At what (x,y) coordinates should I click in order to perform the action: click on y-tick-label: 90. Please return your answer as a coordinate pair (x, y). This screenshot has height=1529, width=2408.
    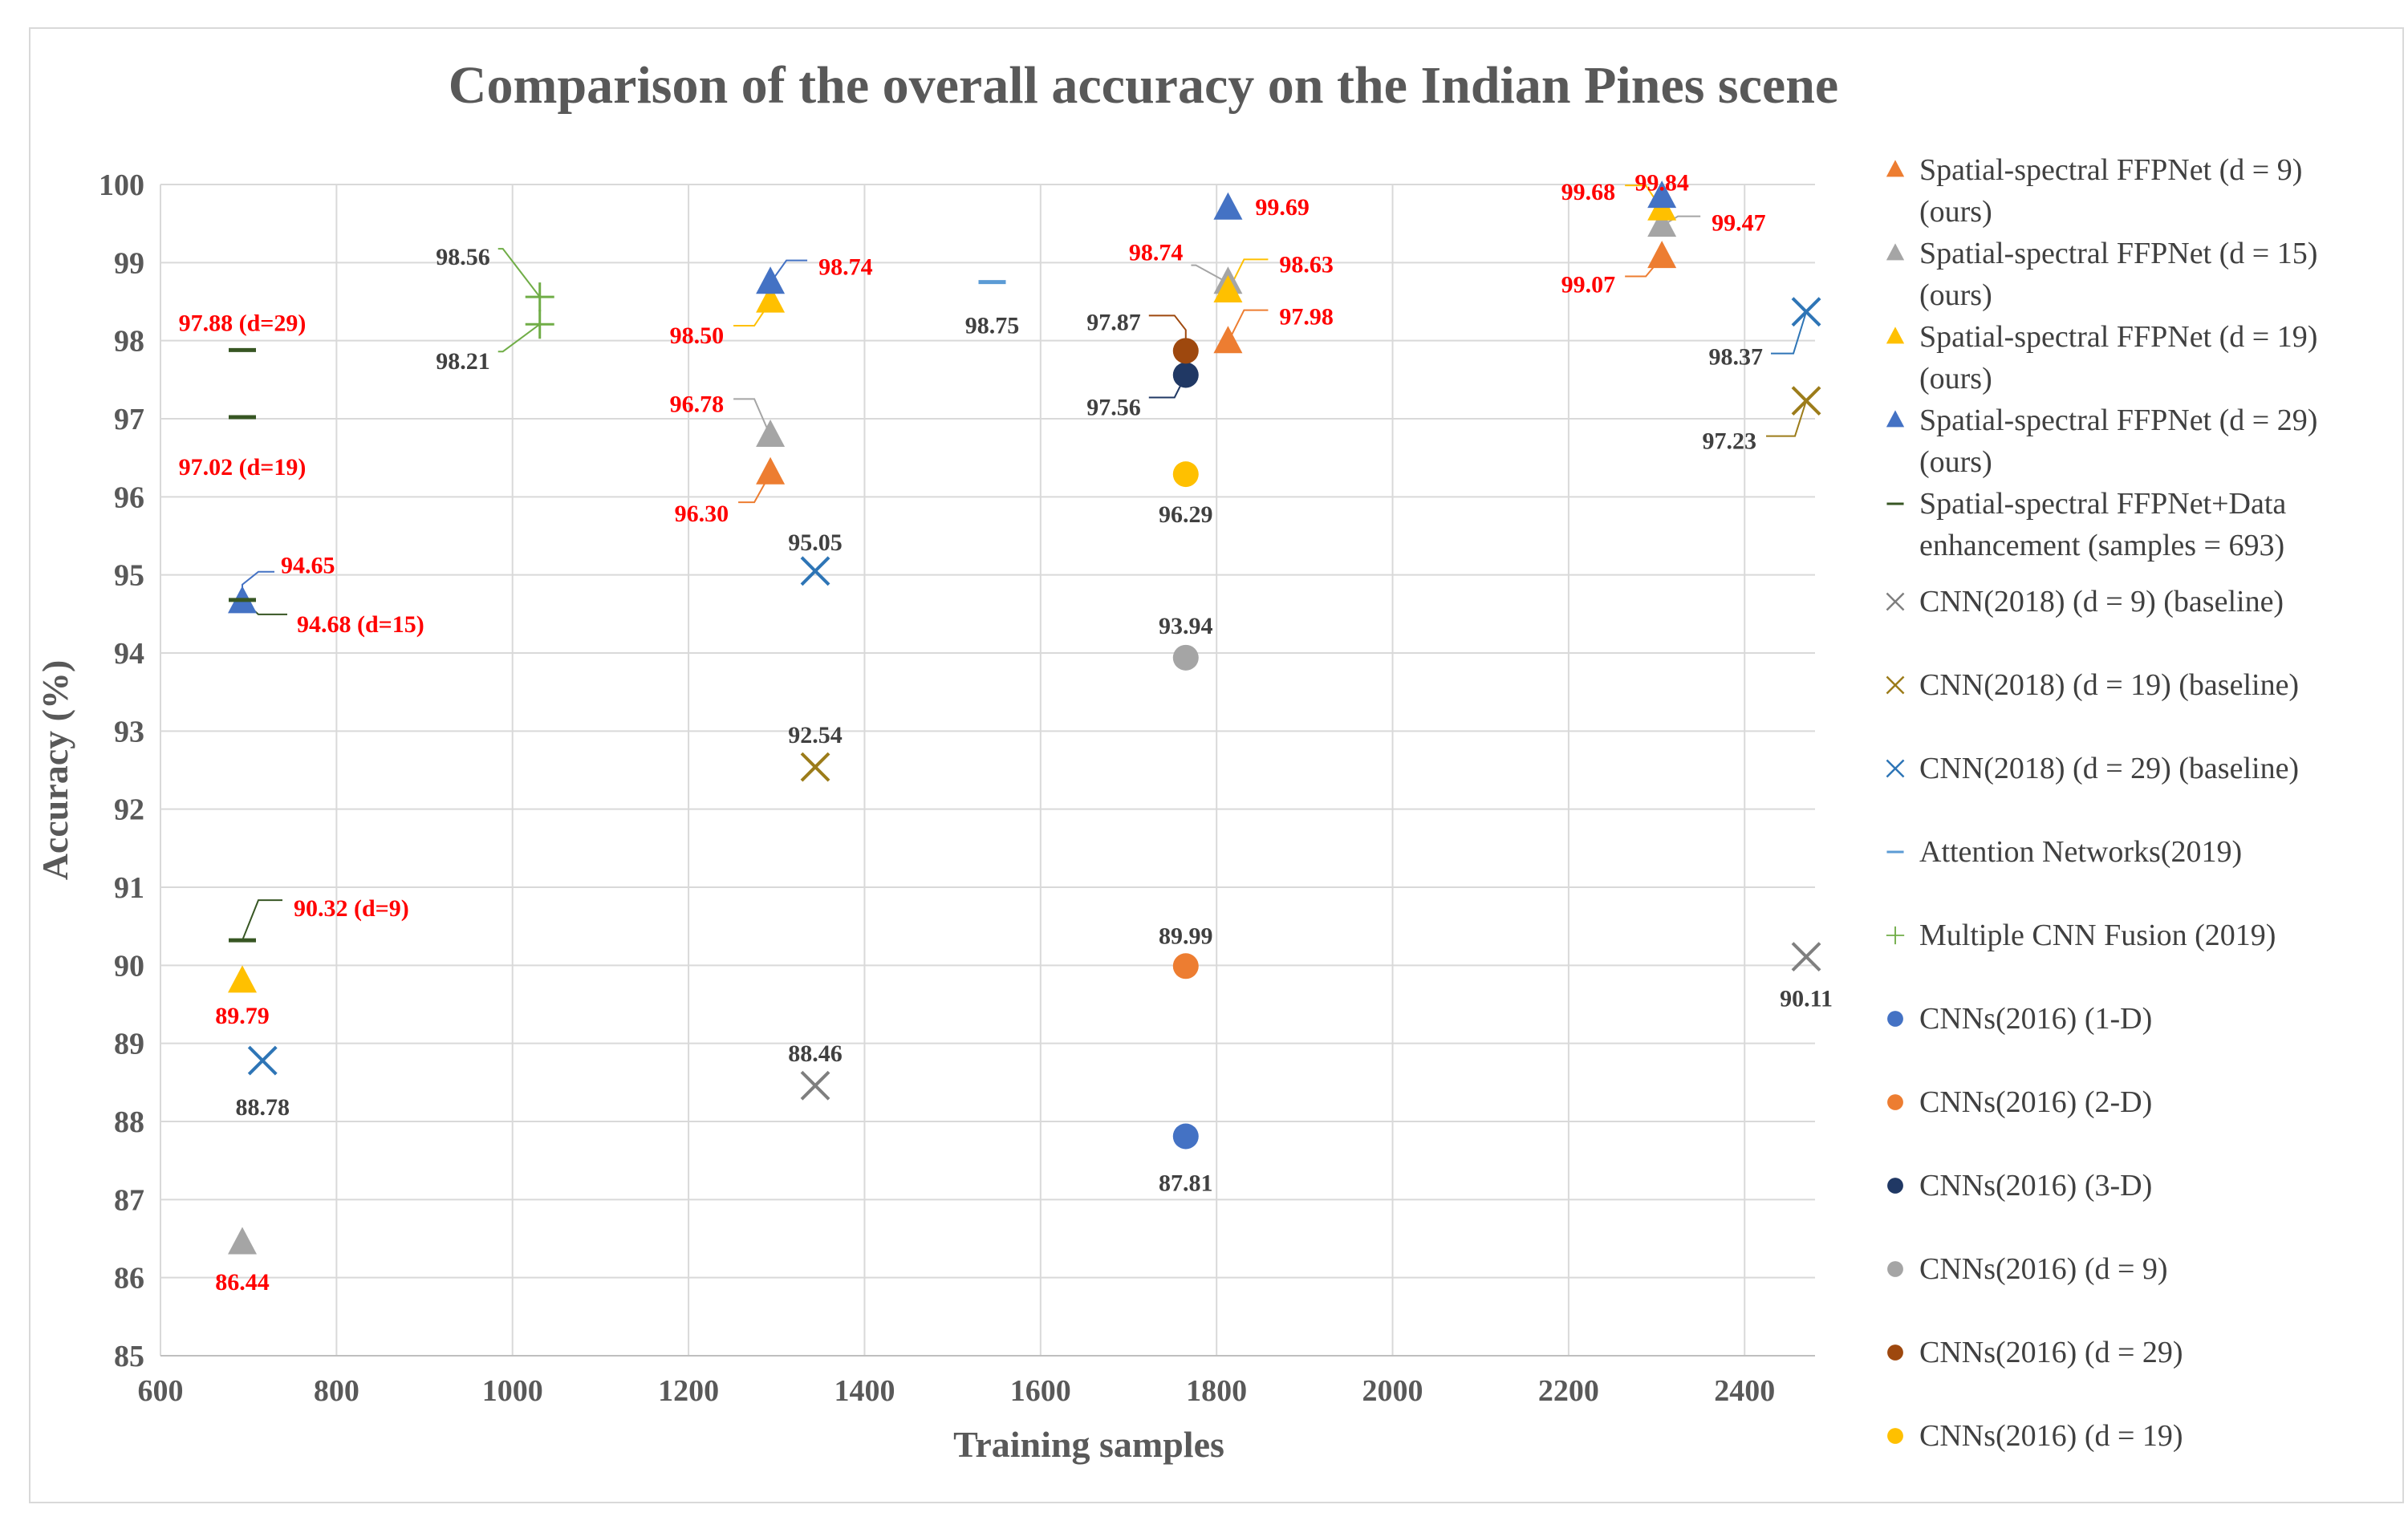
    Looking at the image, I should click on (129, 966).